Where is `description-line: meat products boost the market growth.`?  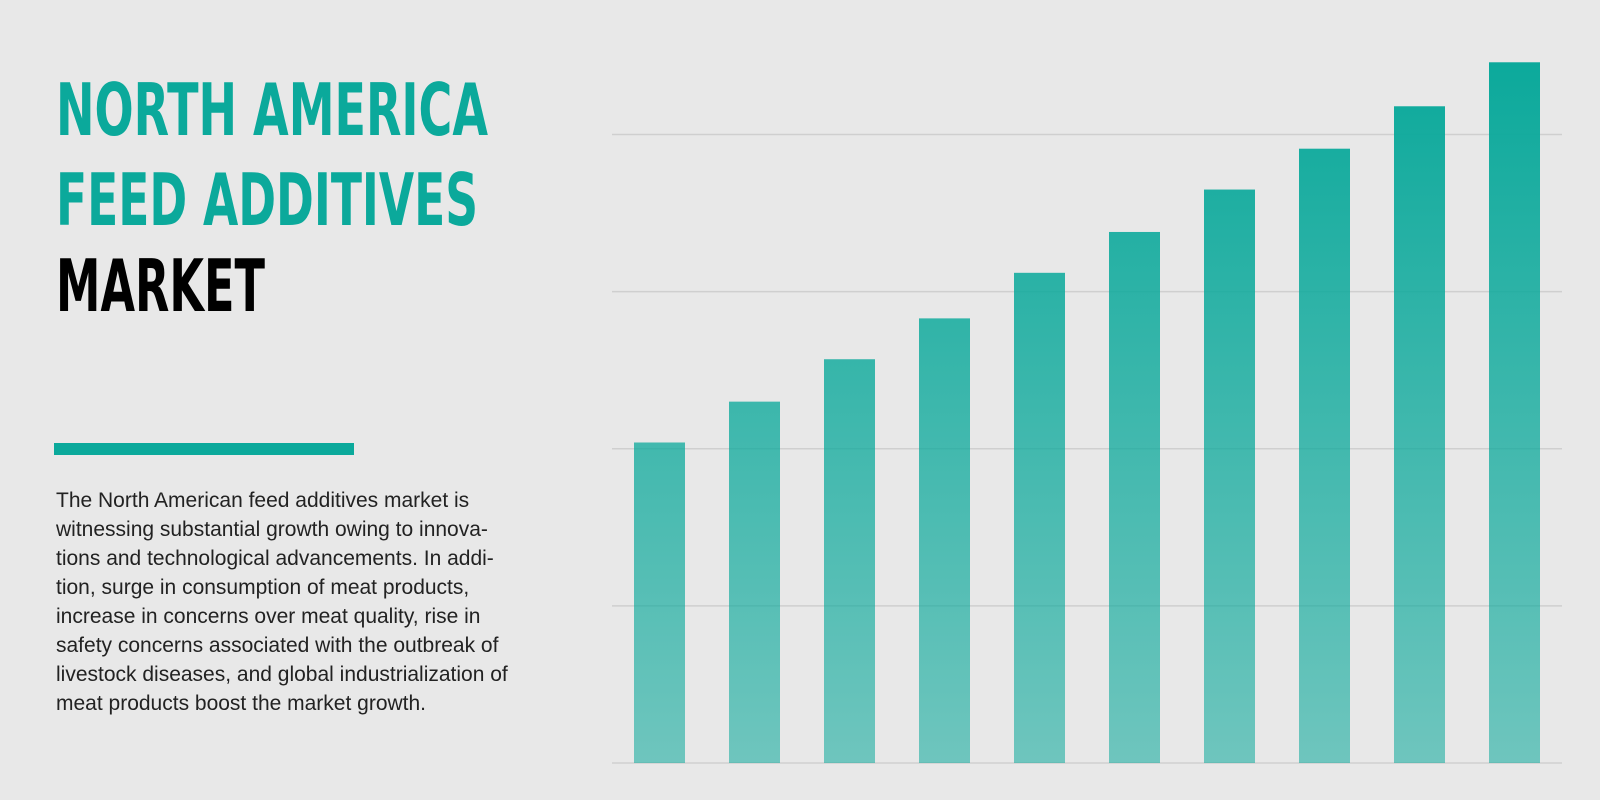 description-line: meat products boost the market growth. is located at coordinates (241, 703).